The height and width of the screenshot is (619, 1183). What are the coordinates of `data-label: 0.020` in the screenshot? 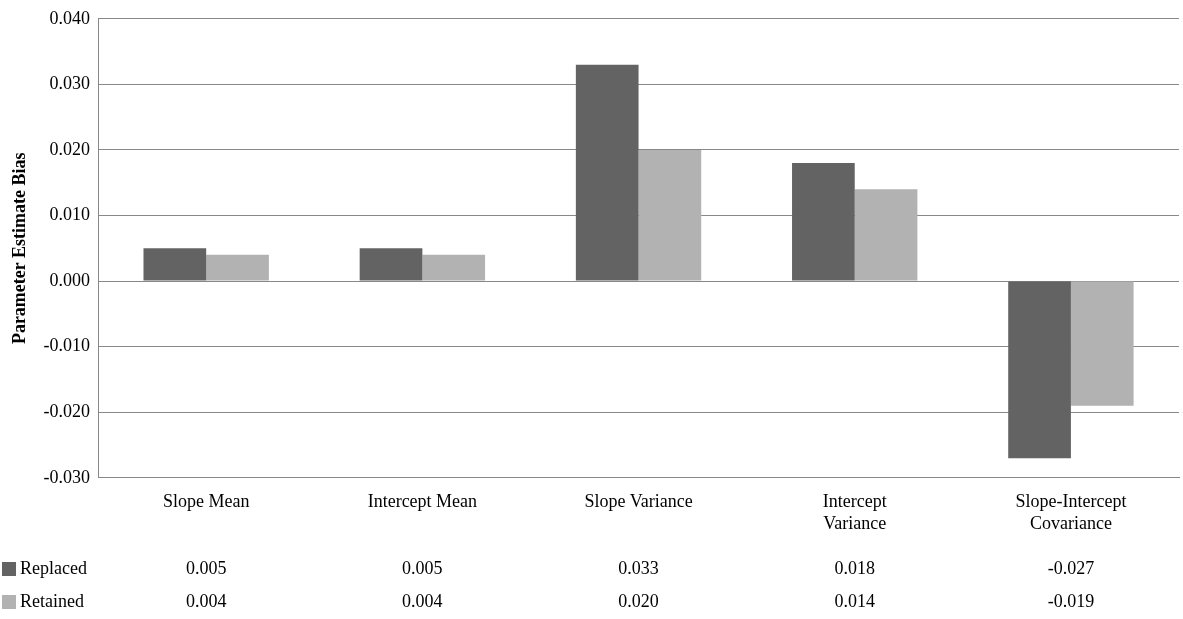 It's located at (638, 600).